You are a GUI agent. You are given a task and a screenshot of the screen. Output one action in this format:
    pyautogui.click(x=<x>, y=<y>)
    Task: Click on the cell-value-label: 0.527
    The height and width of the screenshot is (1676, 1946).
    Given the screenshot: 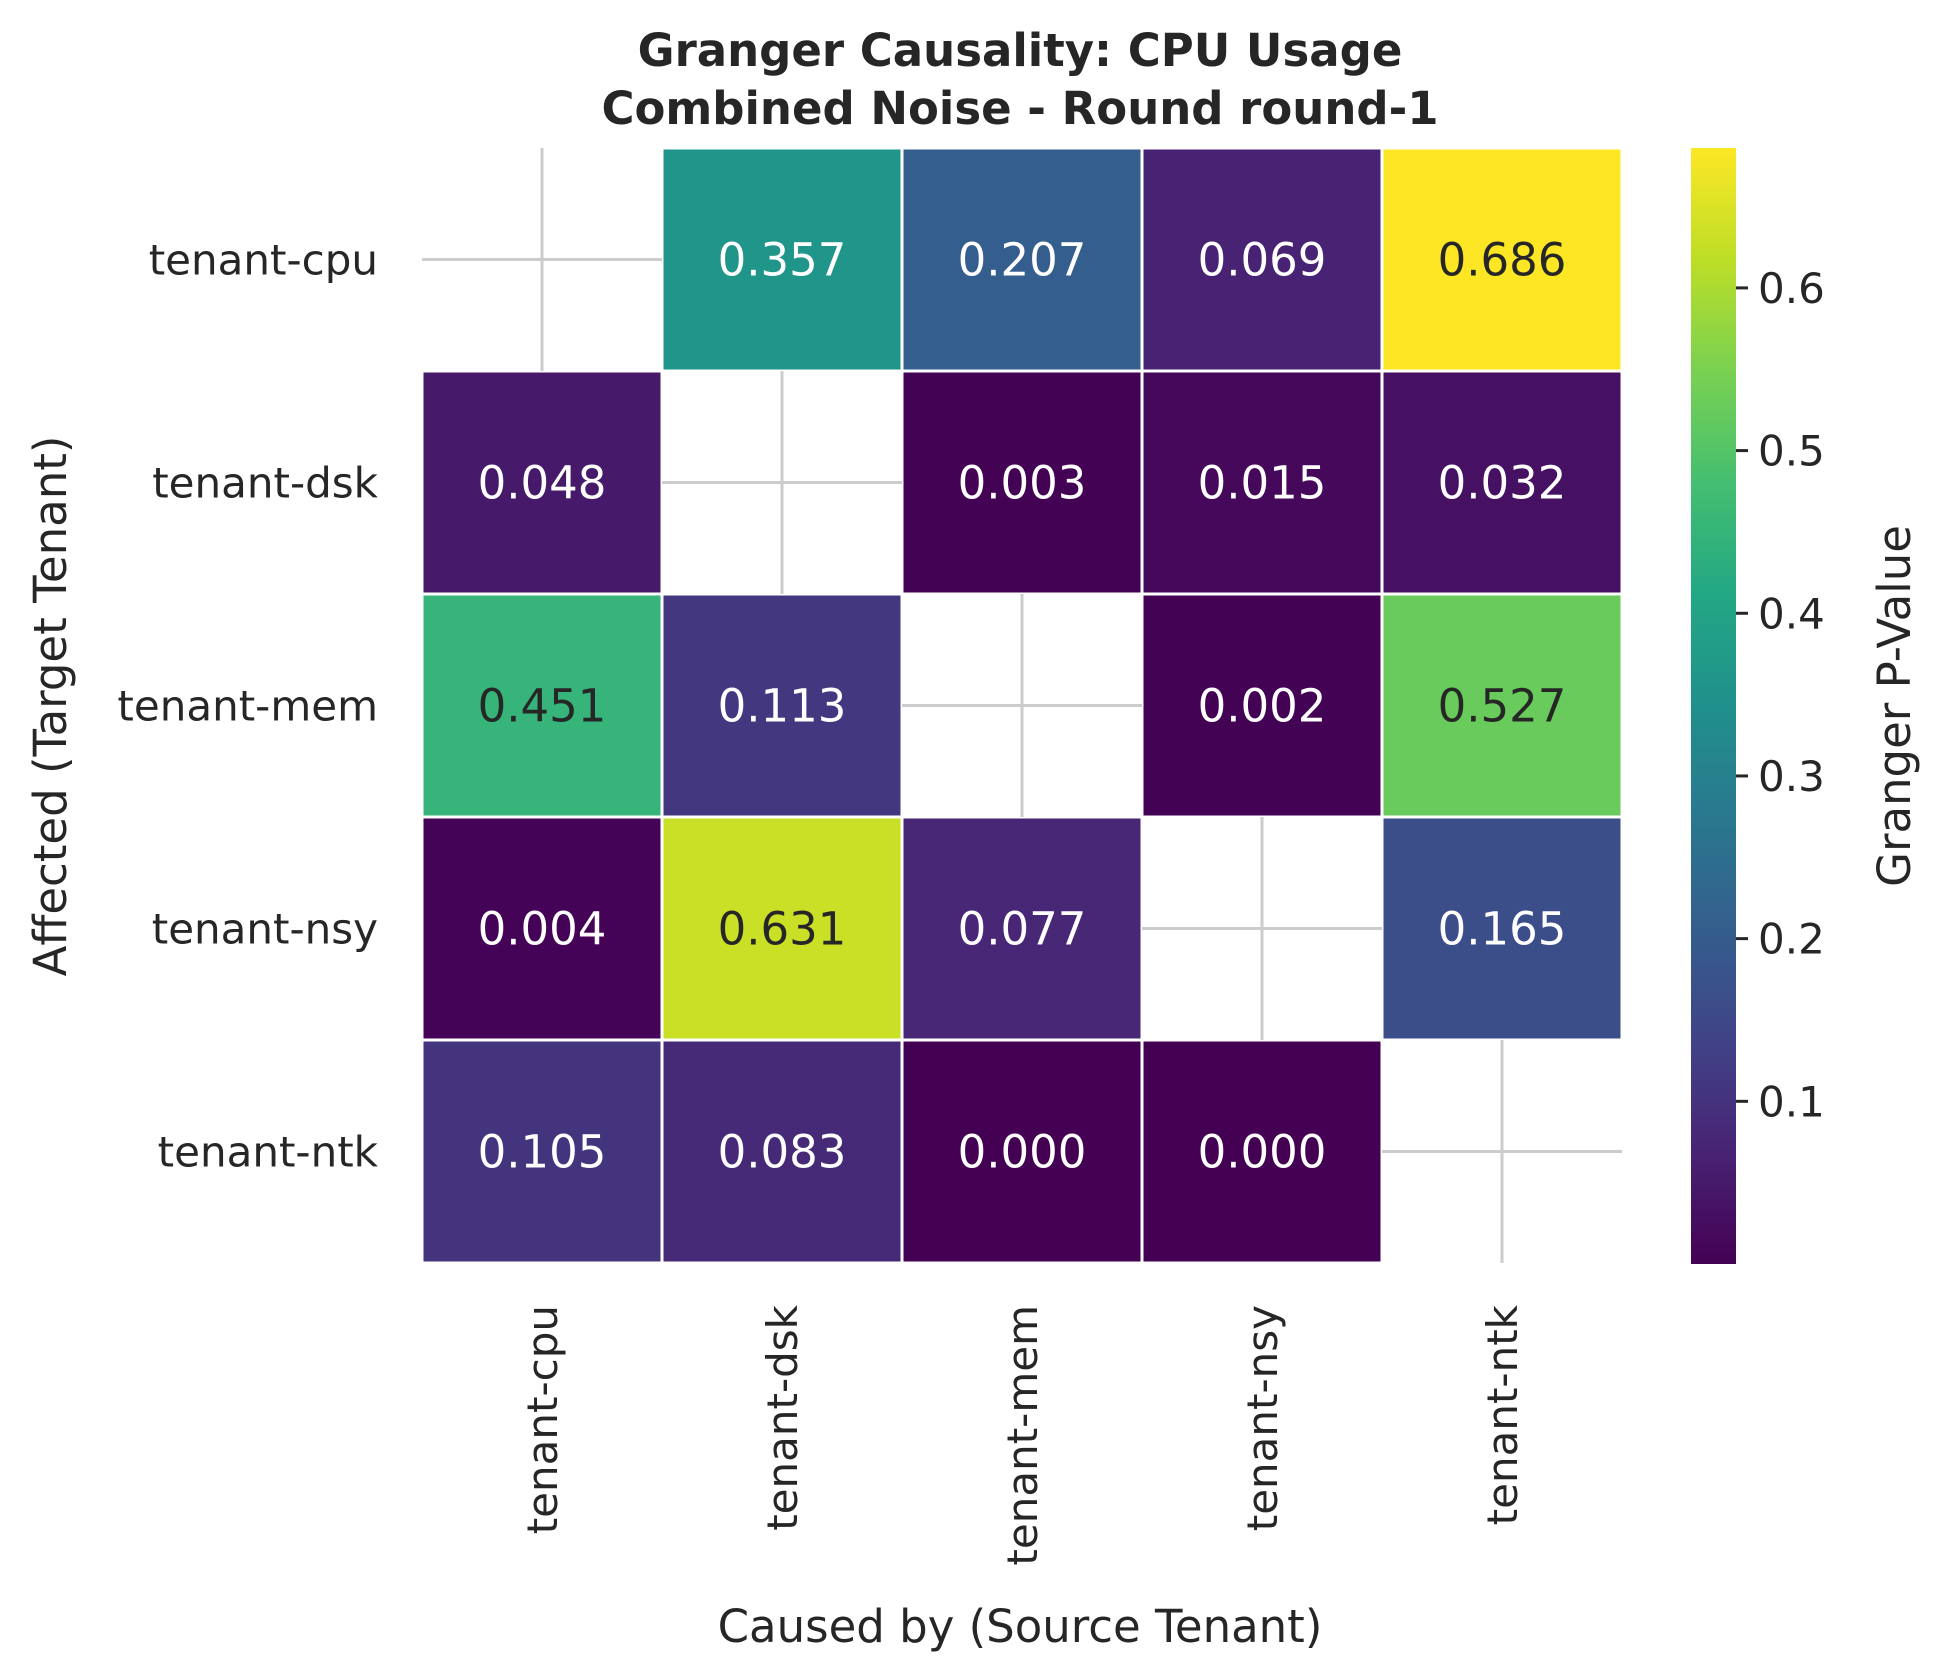 What is the action you would take?
    pyautogui.click(x=1502, y=706)
    